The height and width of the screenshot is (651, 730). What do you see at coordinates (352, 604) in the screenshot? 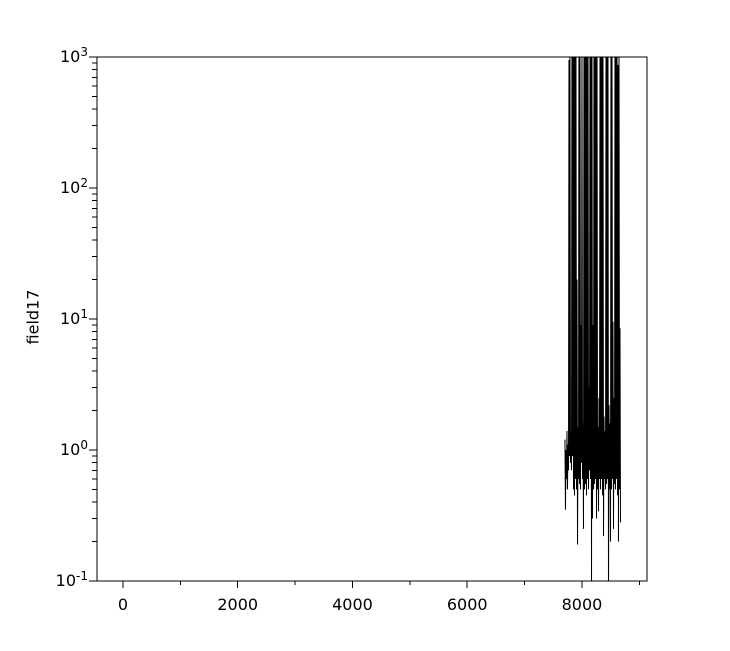
I see `x-tick-label: 4000` at bounding box center [352, 604].